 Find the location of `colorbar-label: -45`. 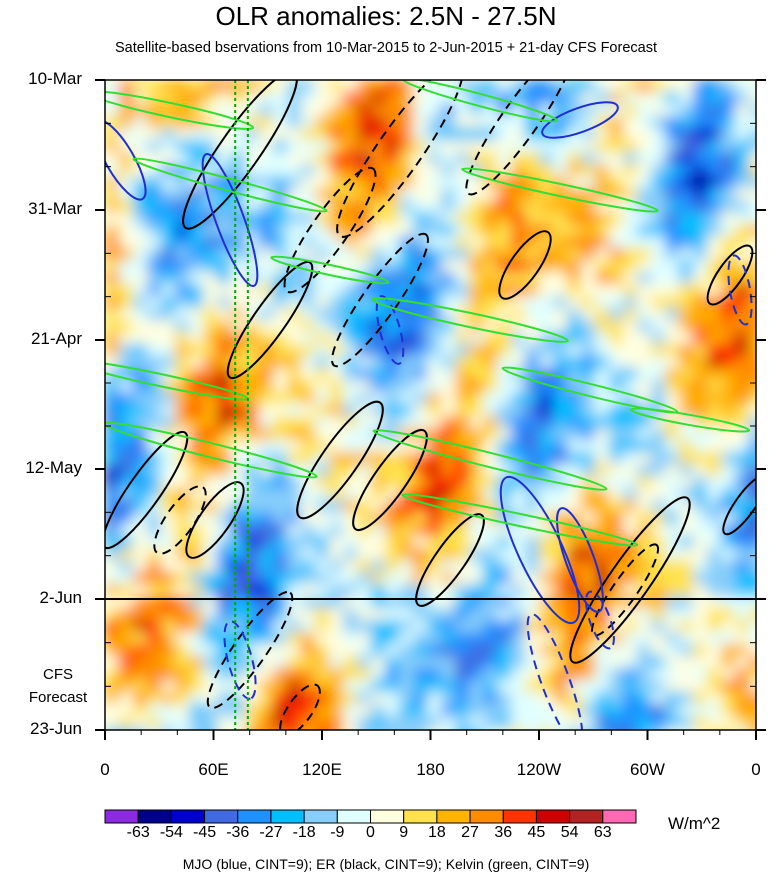

colorbar-label: -45 is located at coordinates (205, 832).